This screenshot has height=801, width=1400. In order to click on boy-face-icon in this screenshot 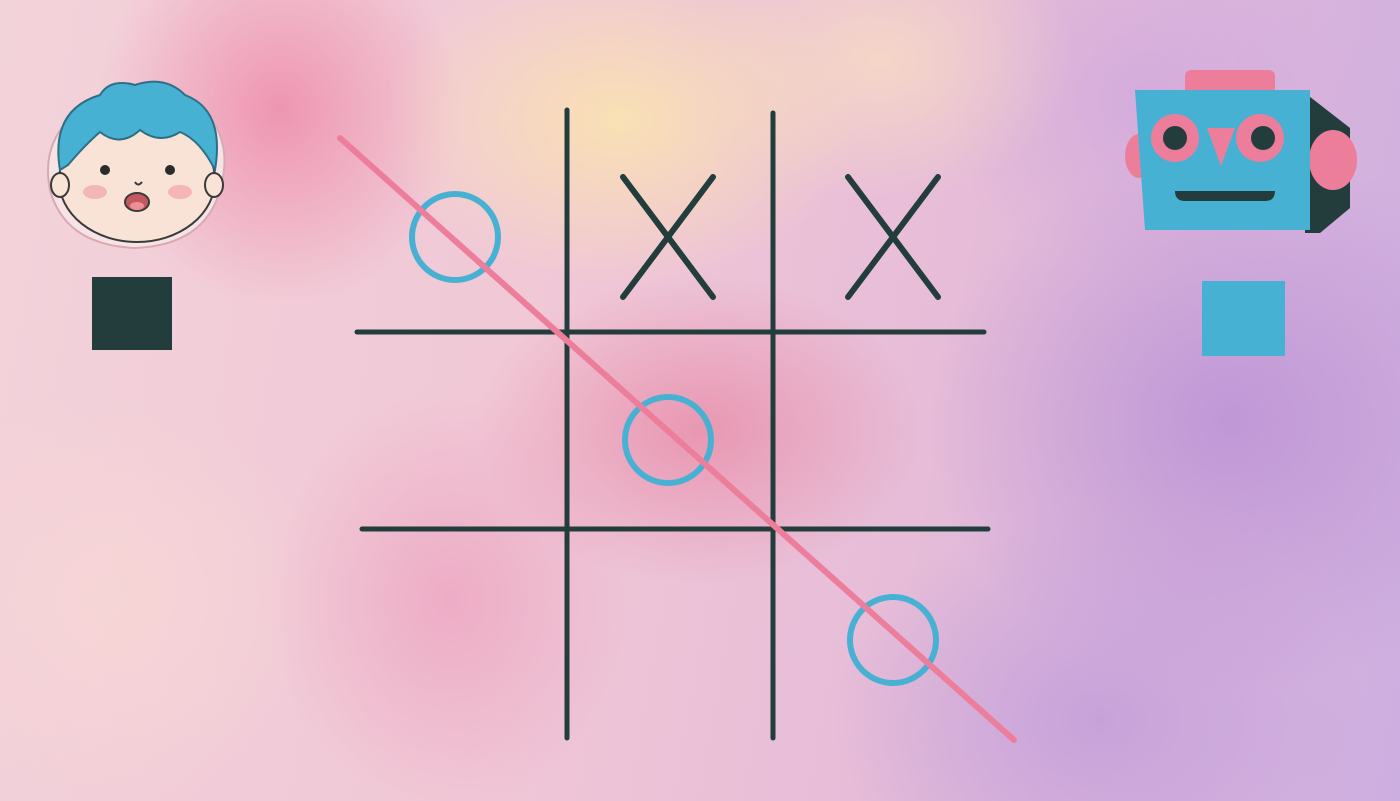, I will do `click(136, 165)`.